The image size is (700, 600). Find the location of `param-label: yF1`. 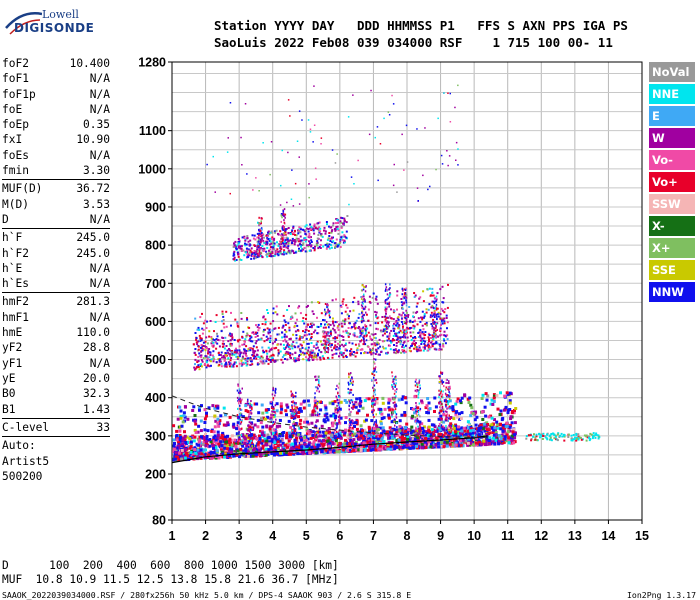

param-label: yF1 is located at coordinates (12, 363).